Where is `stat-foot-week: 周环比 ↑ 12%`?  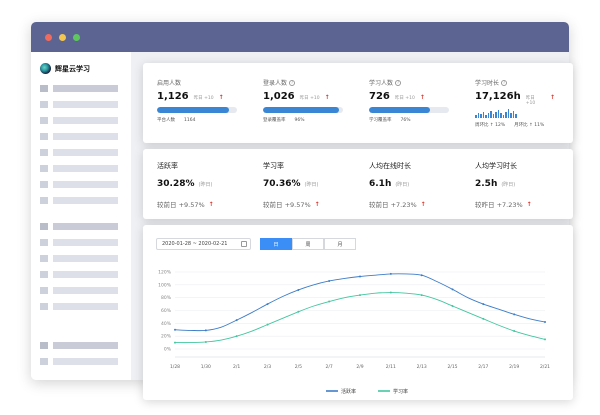 stat-foot-week: 周环比 ↑ 12% is located at coordinates (490, 125).